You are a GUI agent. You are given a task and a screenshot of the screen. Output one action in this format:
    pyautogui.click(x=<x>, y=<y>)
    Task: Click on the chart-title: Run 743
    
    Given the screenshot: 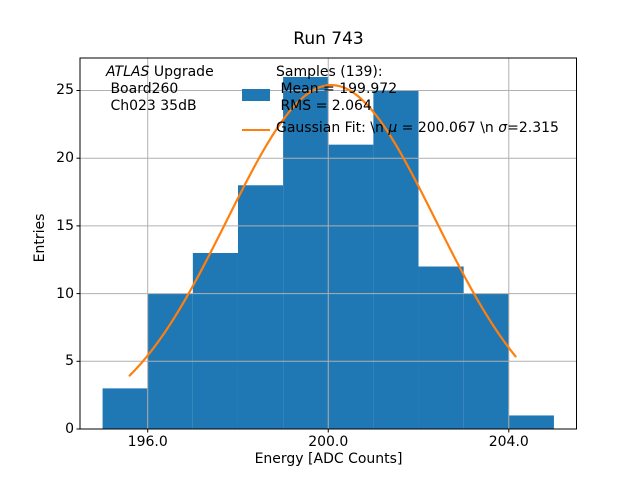 What is the action you would take?
    pyautogui.click(x=328, y=39)
    